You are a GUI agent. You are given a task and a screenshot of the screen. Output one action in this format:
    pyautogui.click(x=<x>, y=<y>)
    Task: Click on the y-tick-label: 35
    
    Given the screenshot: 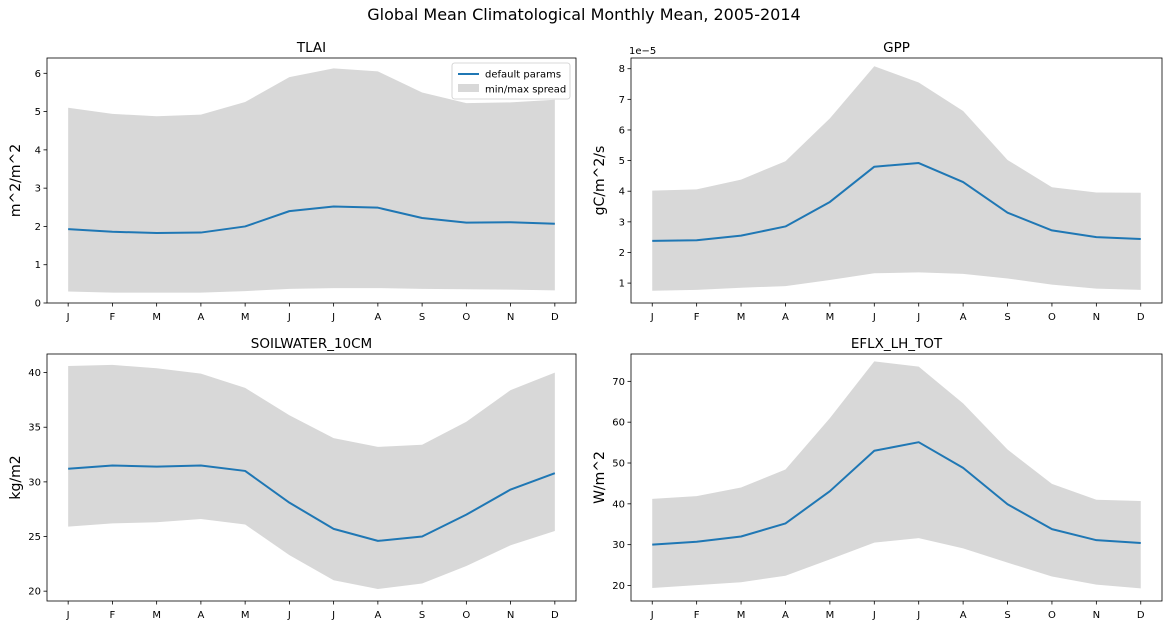 What is the action you would take?
    pyautogui.click(x=34, y=428)
    